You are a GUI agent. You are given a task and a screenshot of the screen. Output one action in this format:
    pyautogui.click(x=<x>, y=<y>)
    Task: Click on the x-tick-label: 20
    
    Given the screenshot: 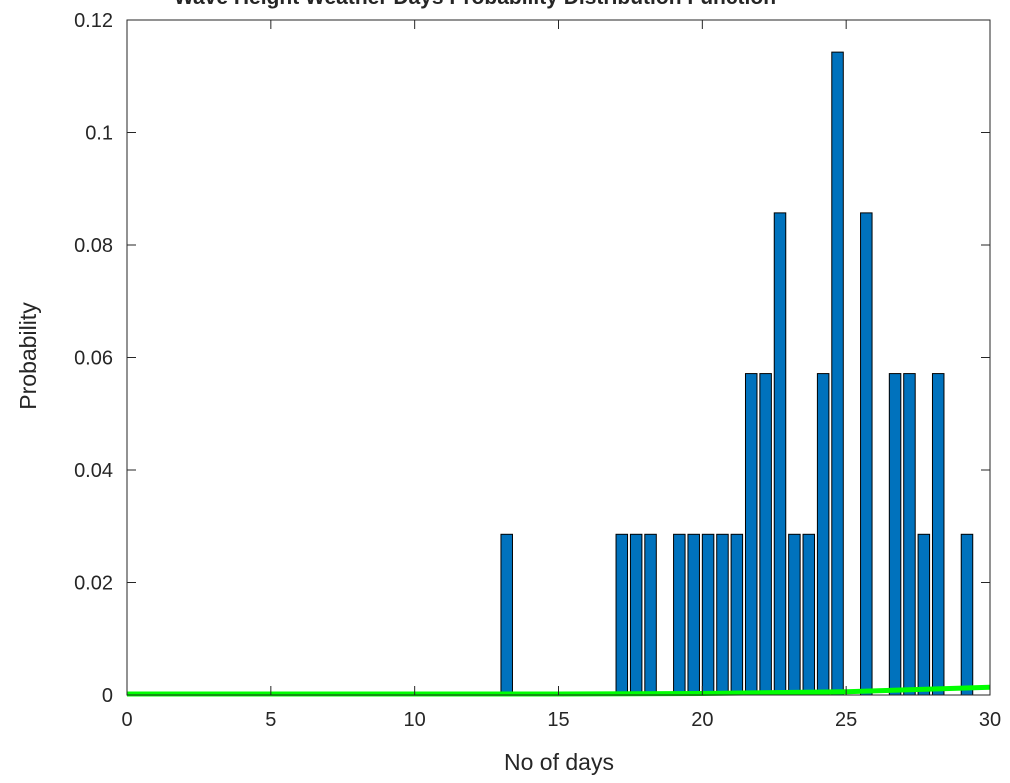 What is the action you would take?
    pyautogui.click(x=702, y=720)
    